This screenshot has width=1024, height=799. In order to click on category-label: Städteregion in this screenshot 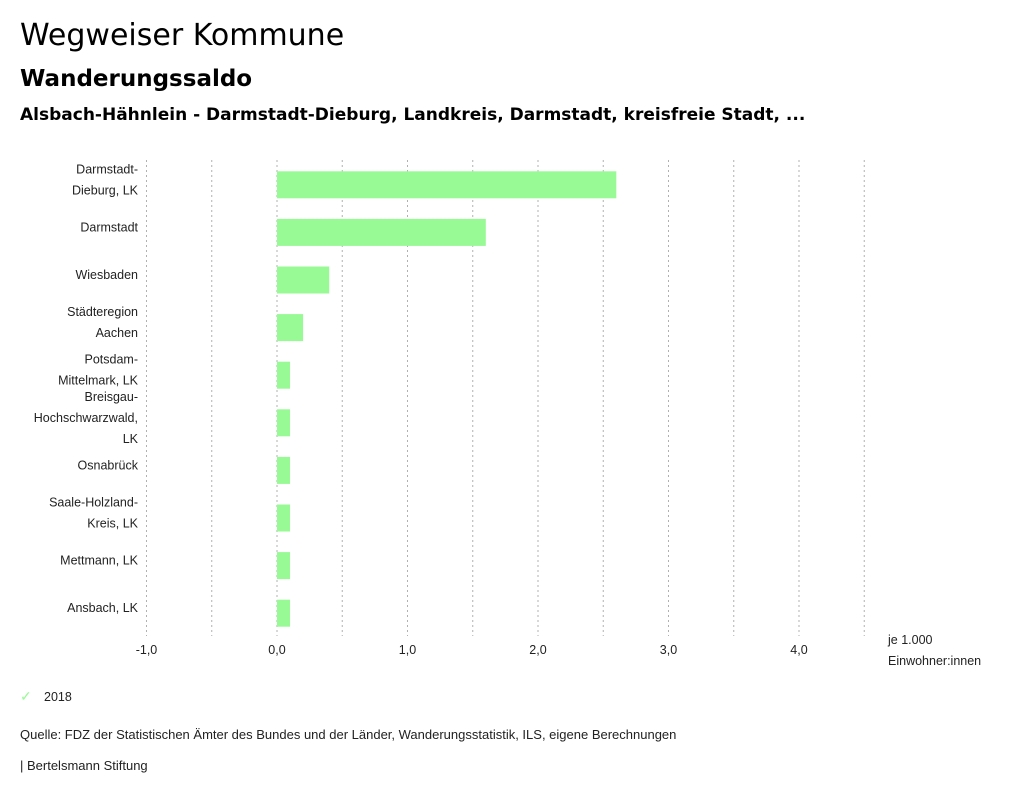, I will do `click(102, 312)`.